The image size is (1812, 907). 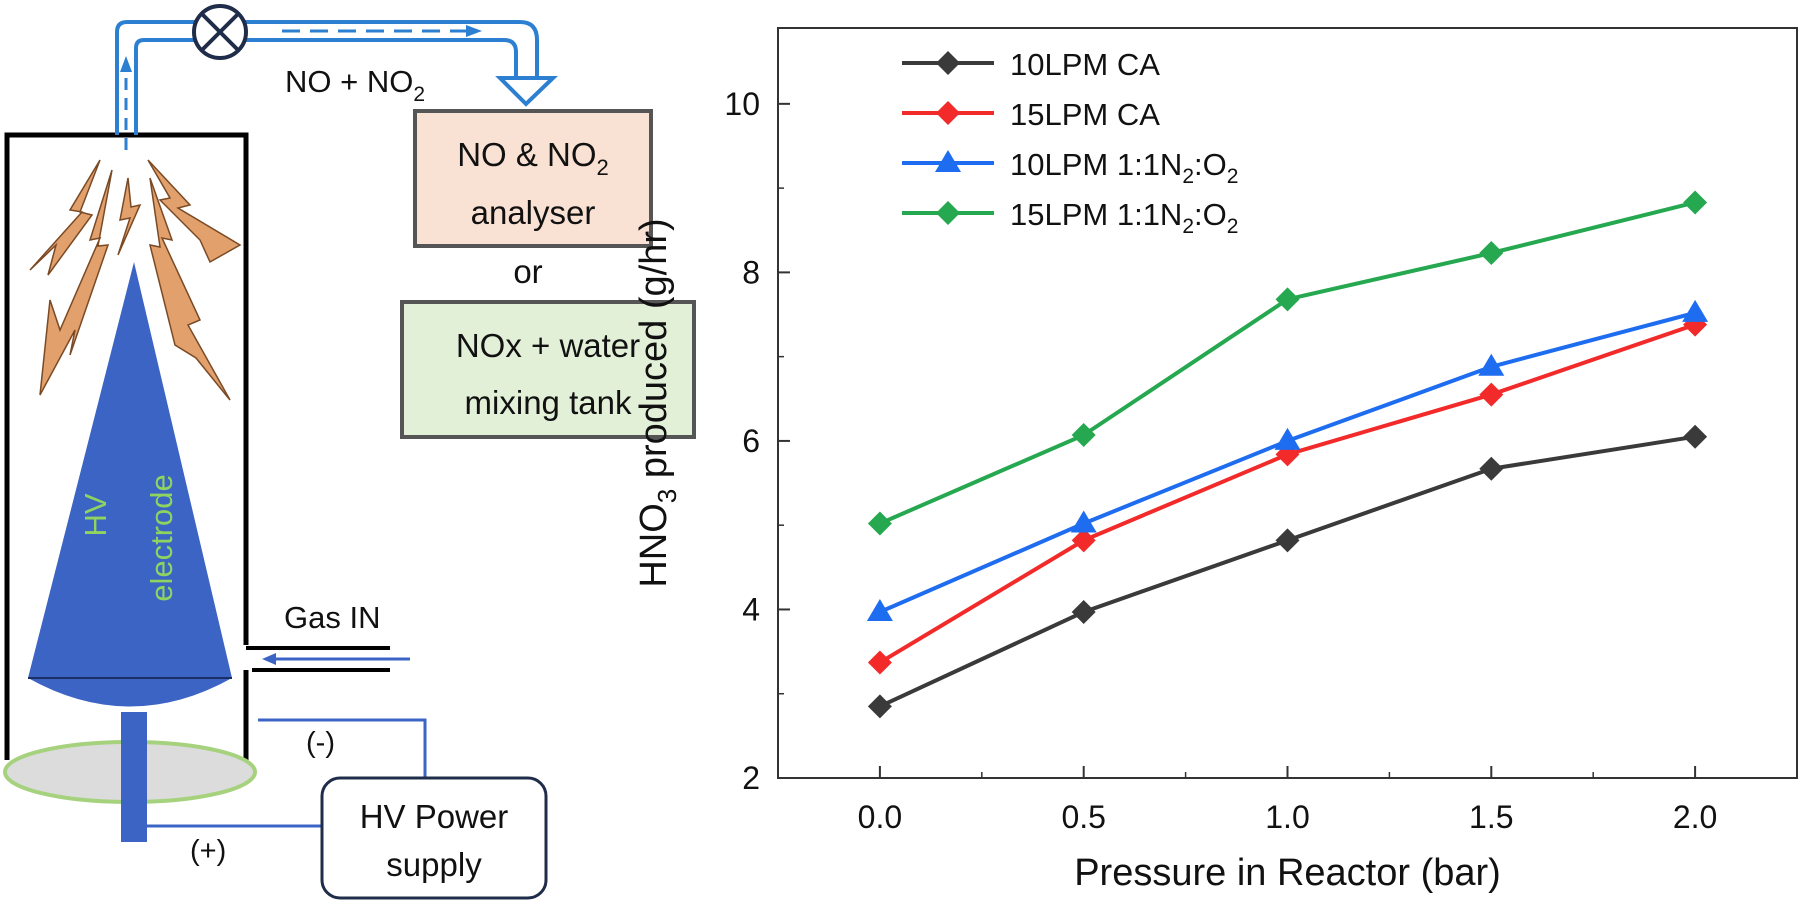 I want to click on x-tick-label: 2.0, so click(x=1695, y=817).